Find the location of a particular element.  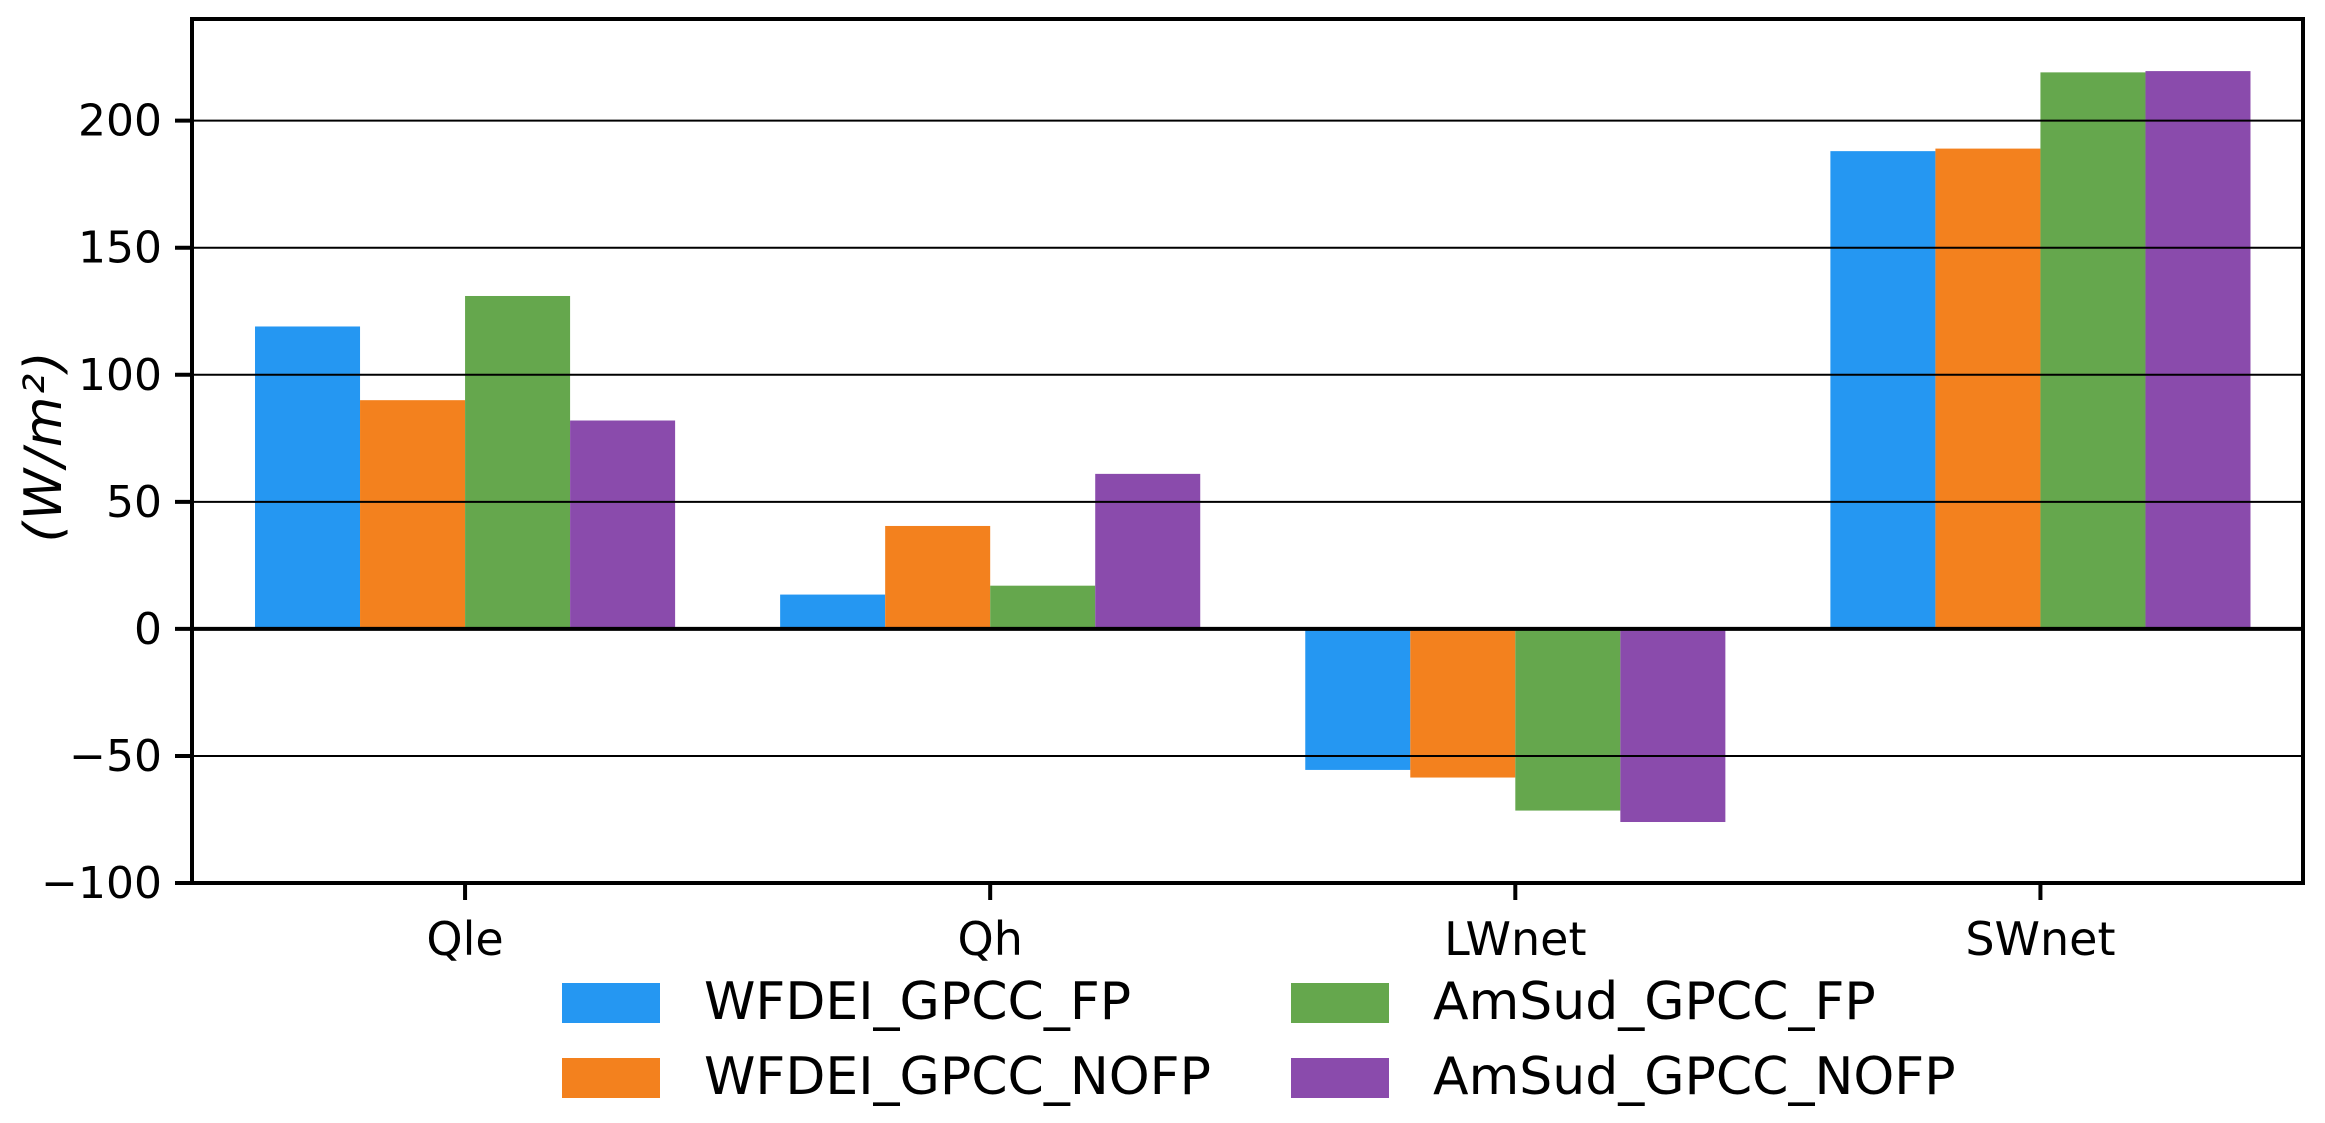

bar-AmSud_GPCC_FP-Qle is located at coordinates (518, 462).